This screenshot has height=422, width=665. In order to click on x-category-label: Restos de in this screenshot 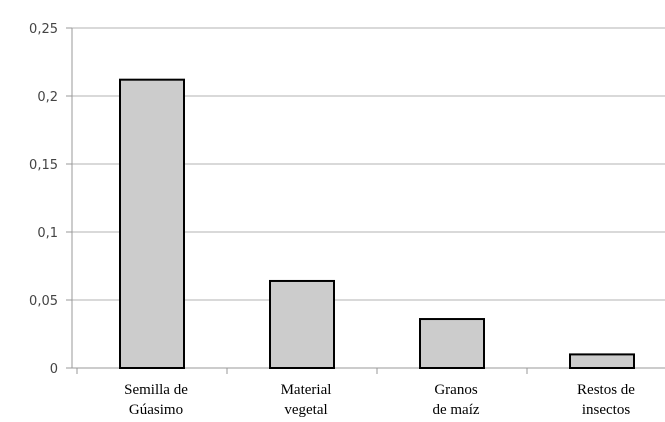, I will do `click(606, 390)`.